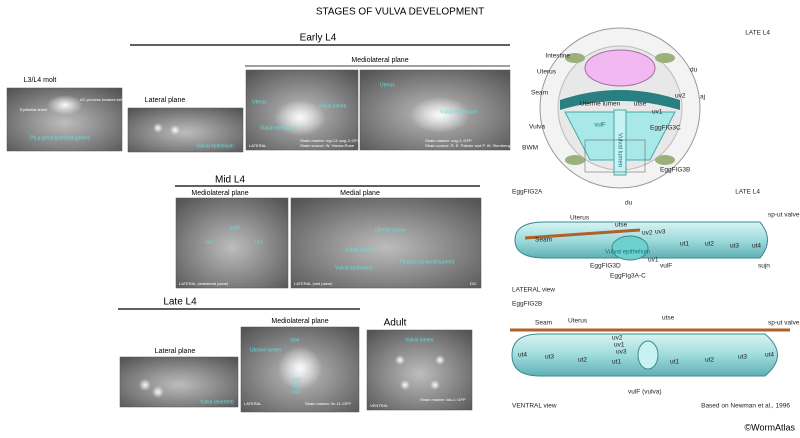 The width and height of the screenshot is (800, 438). What do you see at coordinates (747, 192) in the screenshot?
I see `stage-label: LATE L4` at bounding box center [747, 192].